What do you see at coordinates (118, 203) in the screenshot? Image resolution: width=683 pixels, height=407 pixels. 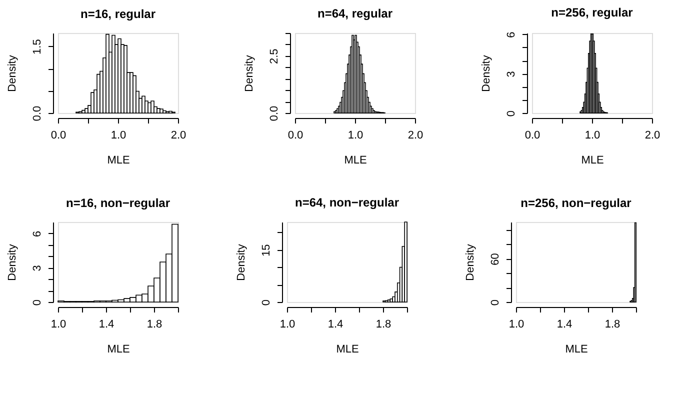 I see `chart-title: n=16, non−regular` at bounding box center [118, 203].